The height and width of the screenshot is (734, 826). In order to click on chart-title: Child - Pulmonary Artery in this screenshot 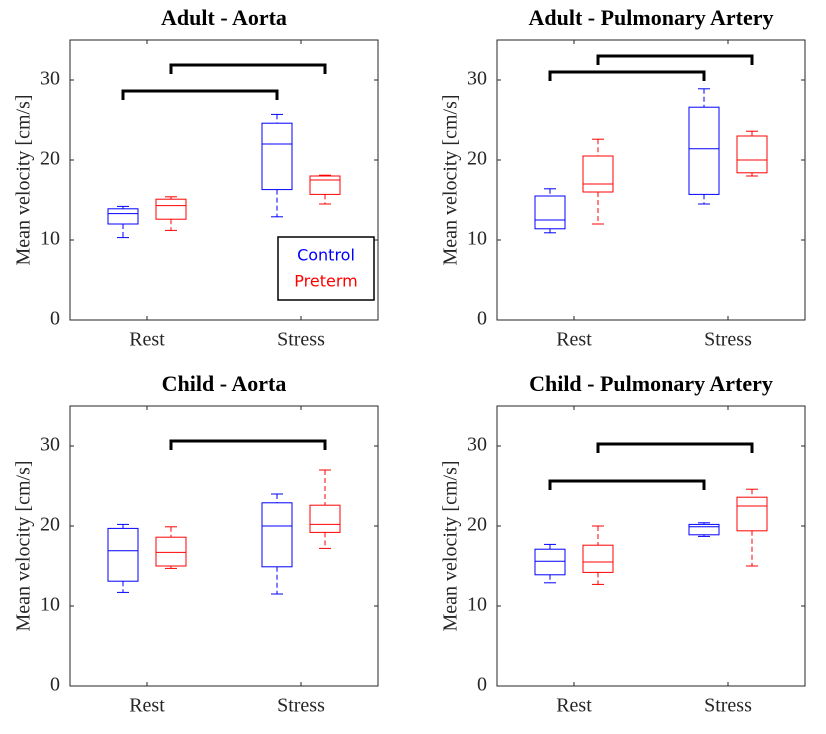, I will do `click(651, 383)`.